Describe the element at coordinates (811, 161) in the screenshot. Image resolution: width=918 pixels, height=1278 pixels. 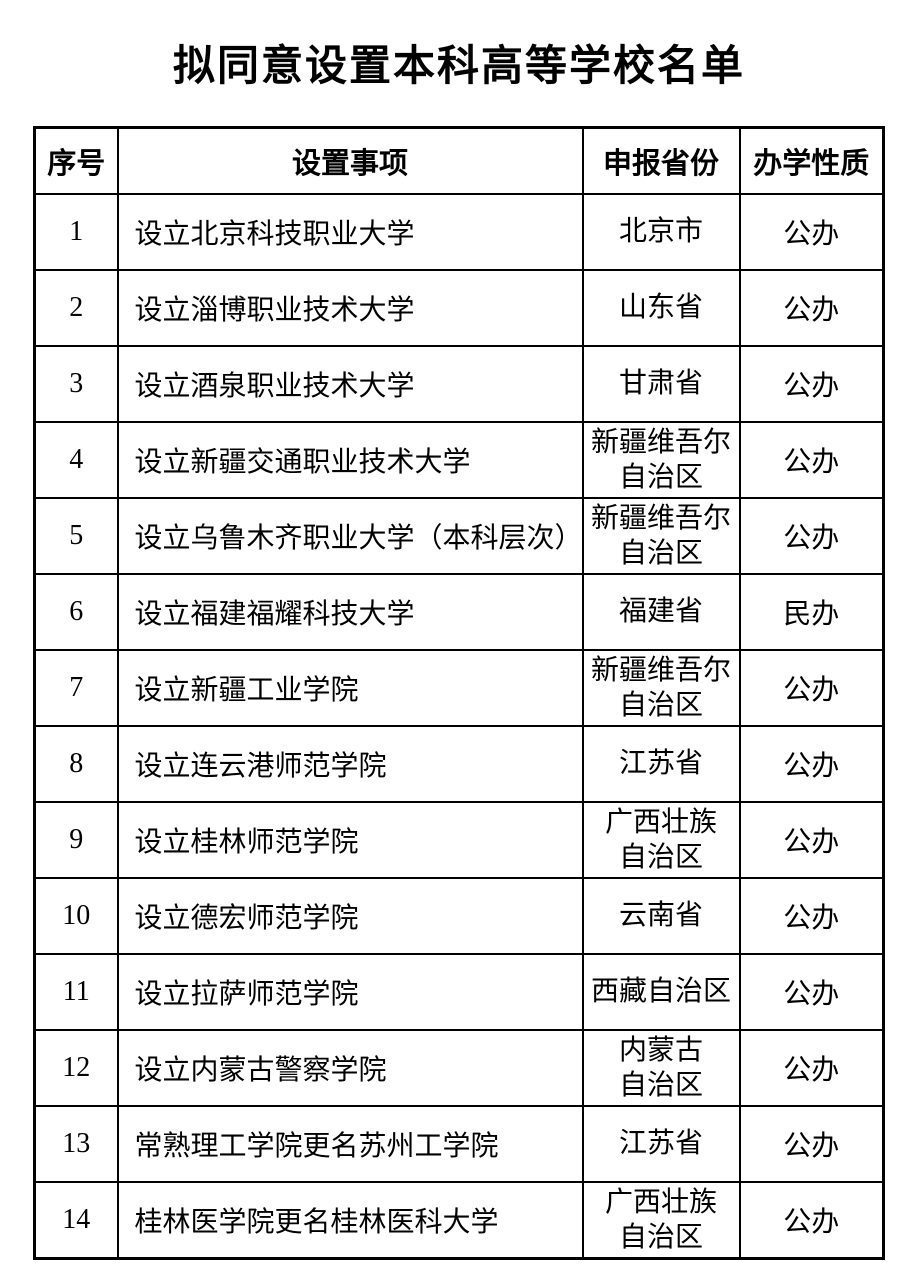
I see `header-school-nature: 办学性质` at that location.